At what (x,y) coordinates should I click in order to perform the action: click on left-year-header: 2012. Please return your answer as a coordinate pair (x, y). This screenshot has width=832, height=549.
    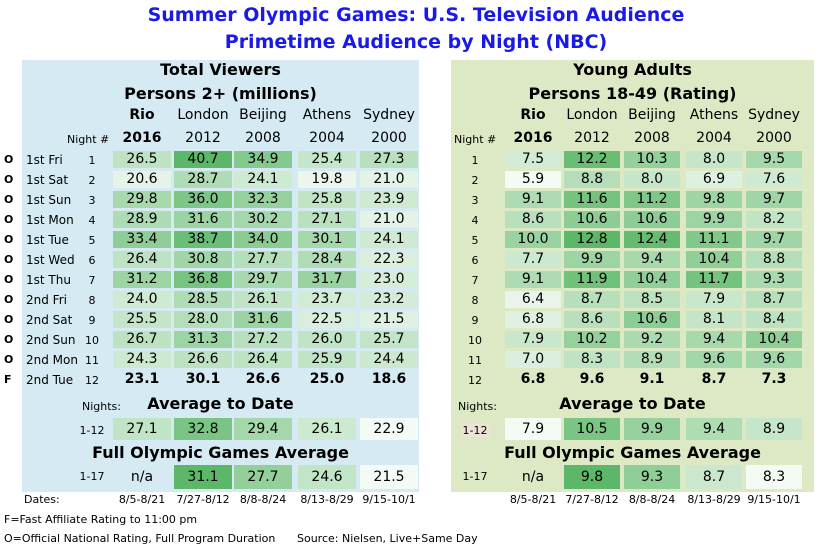
    Looking at the image, I should click on (203, 138).